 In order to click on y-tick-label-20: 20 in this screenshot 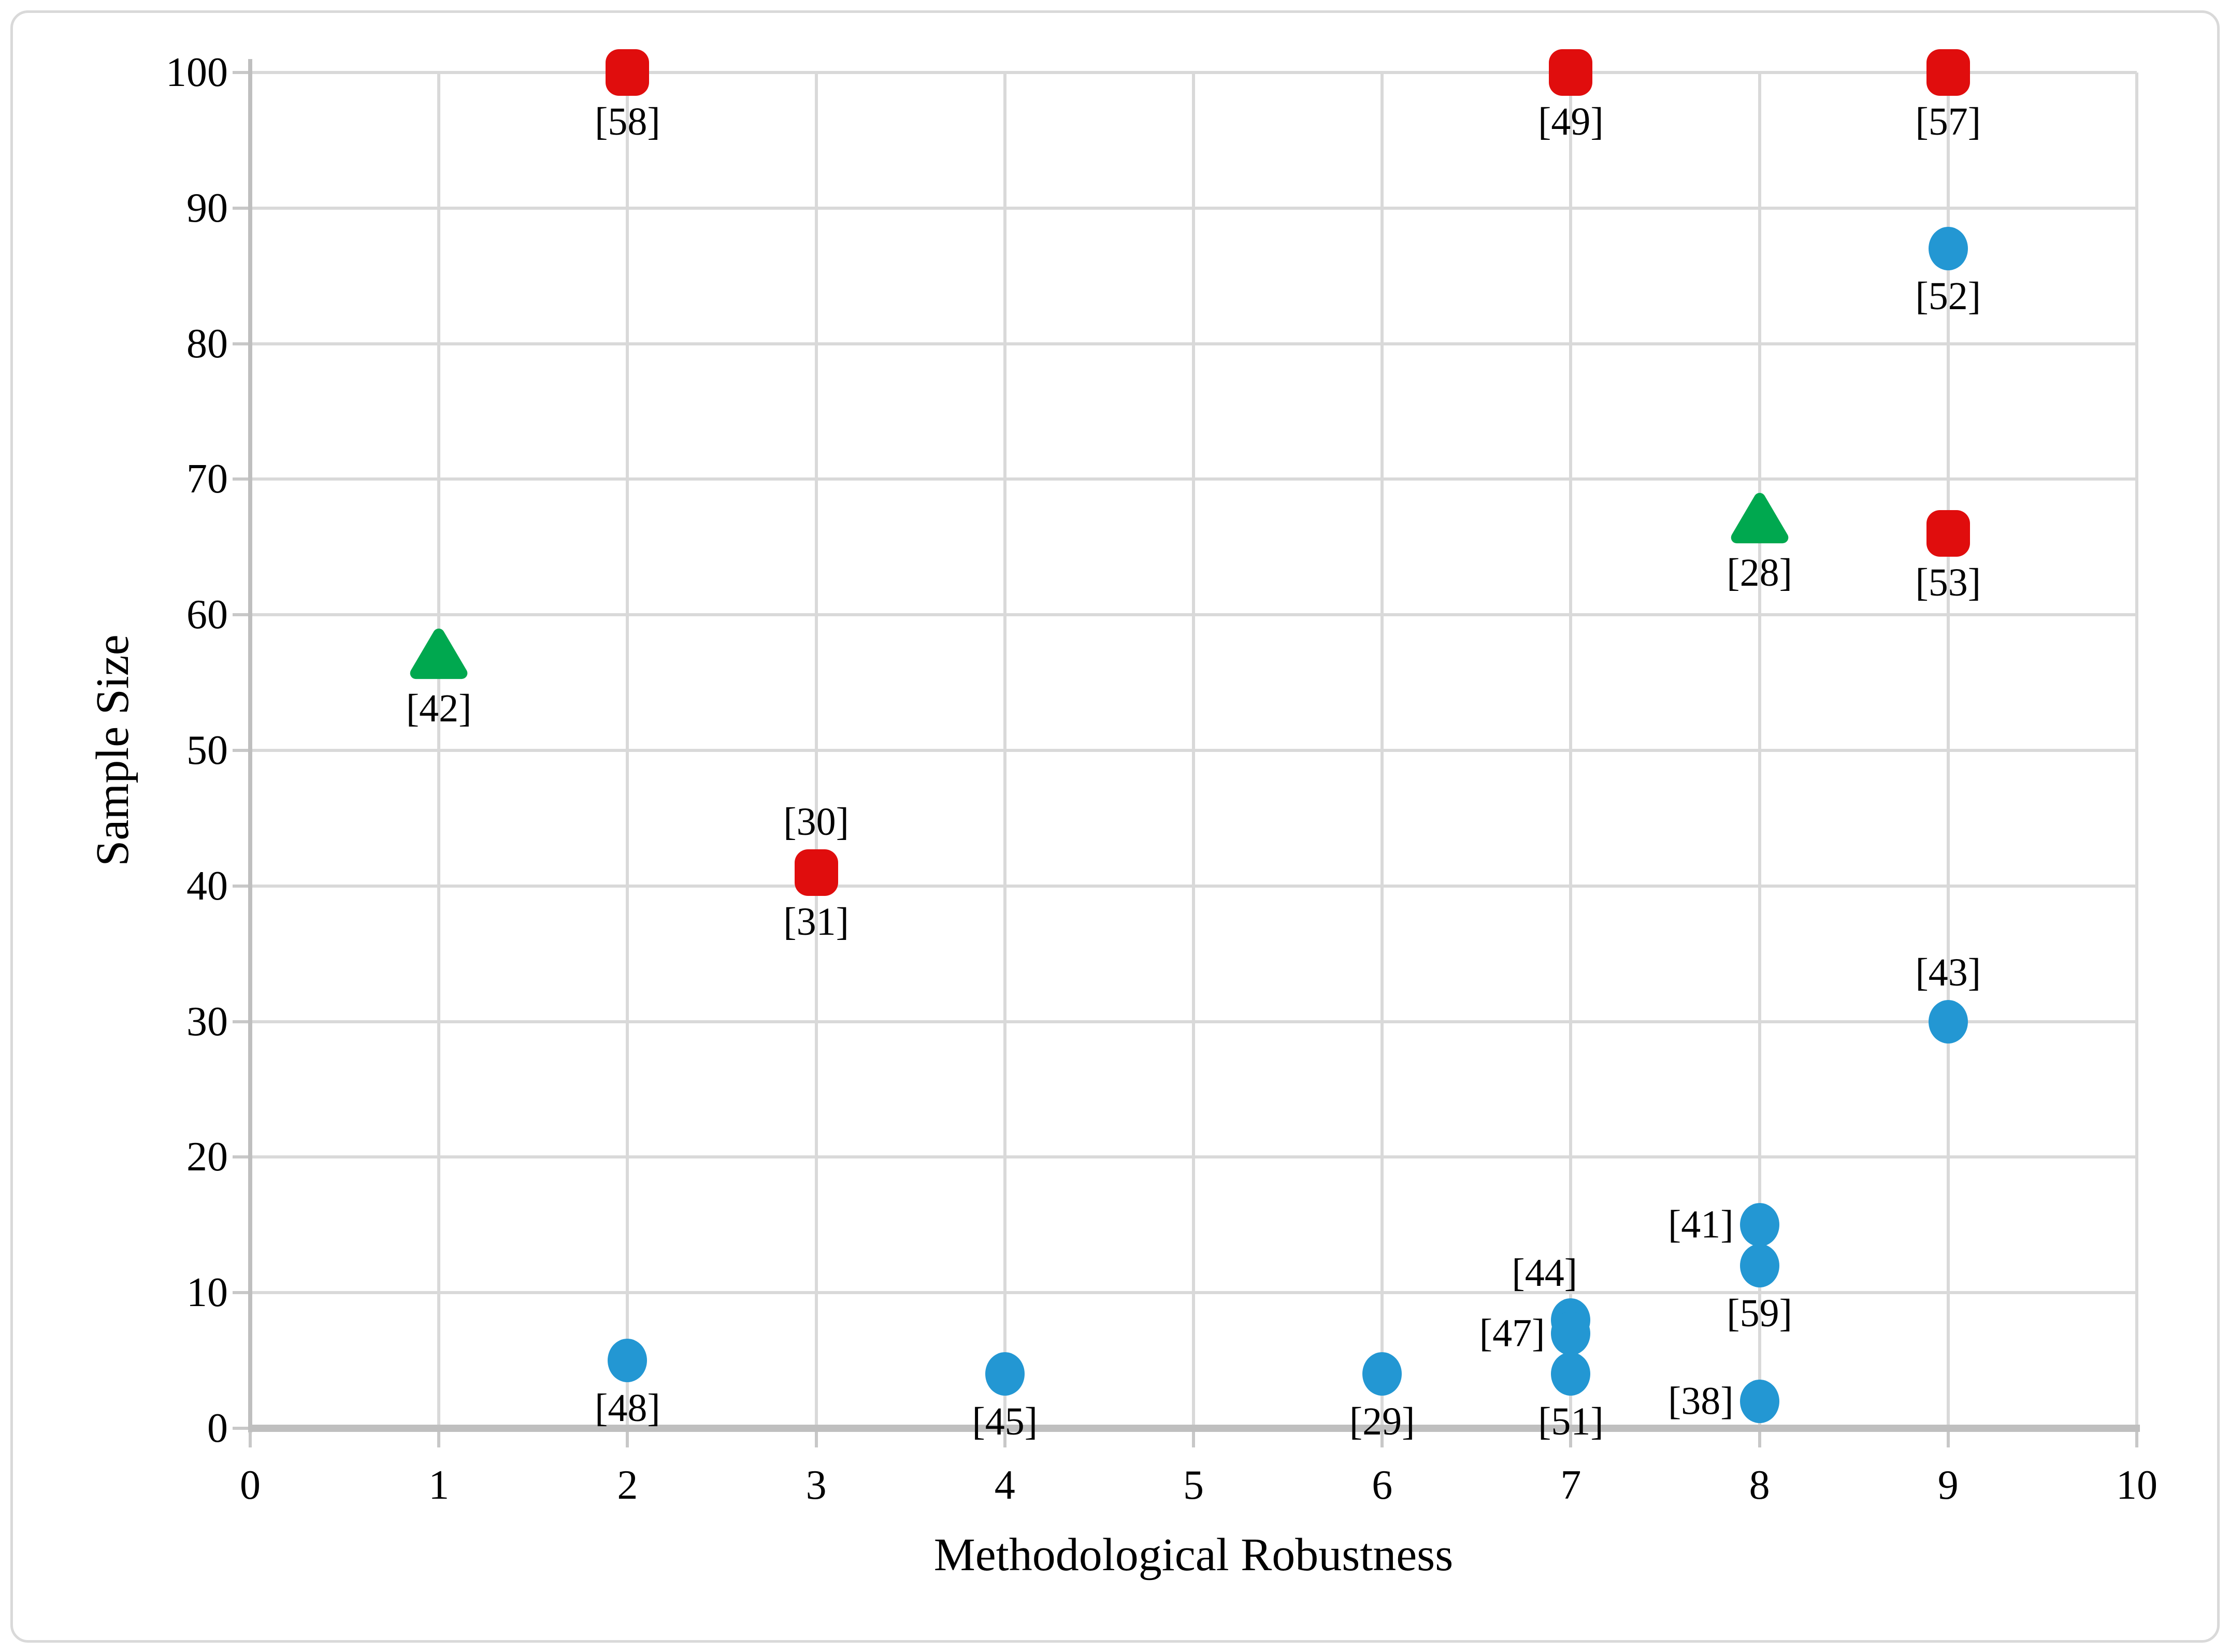, I will do `click(207, 1157)`.